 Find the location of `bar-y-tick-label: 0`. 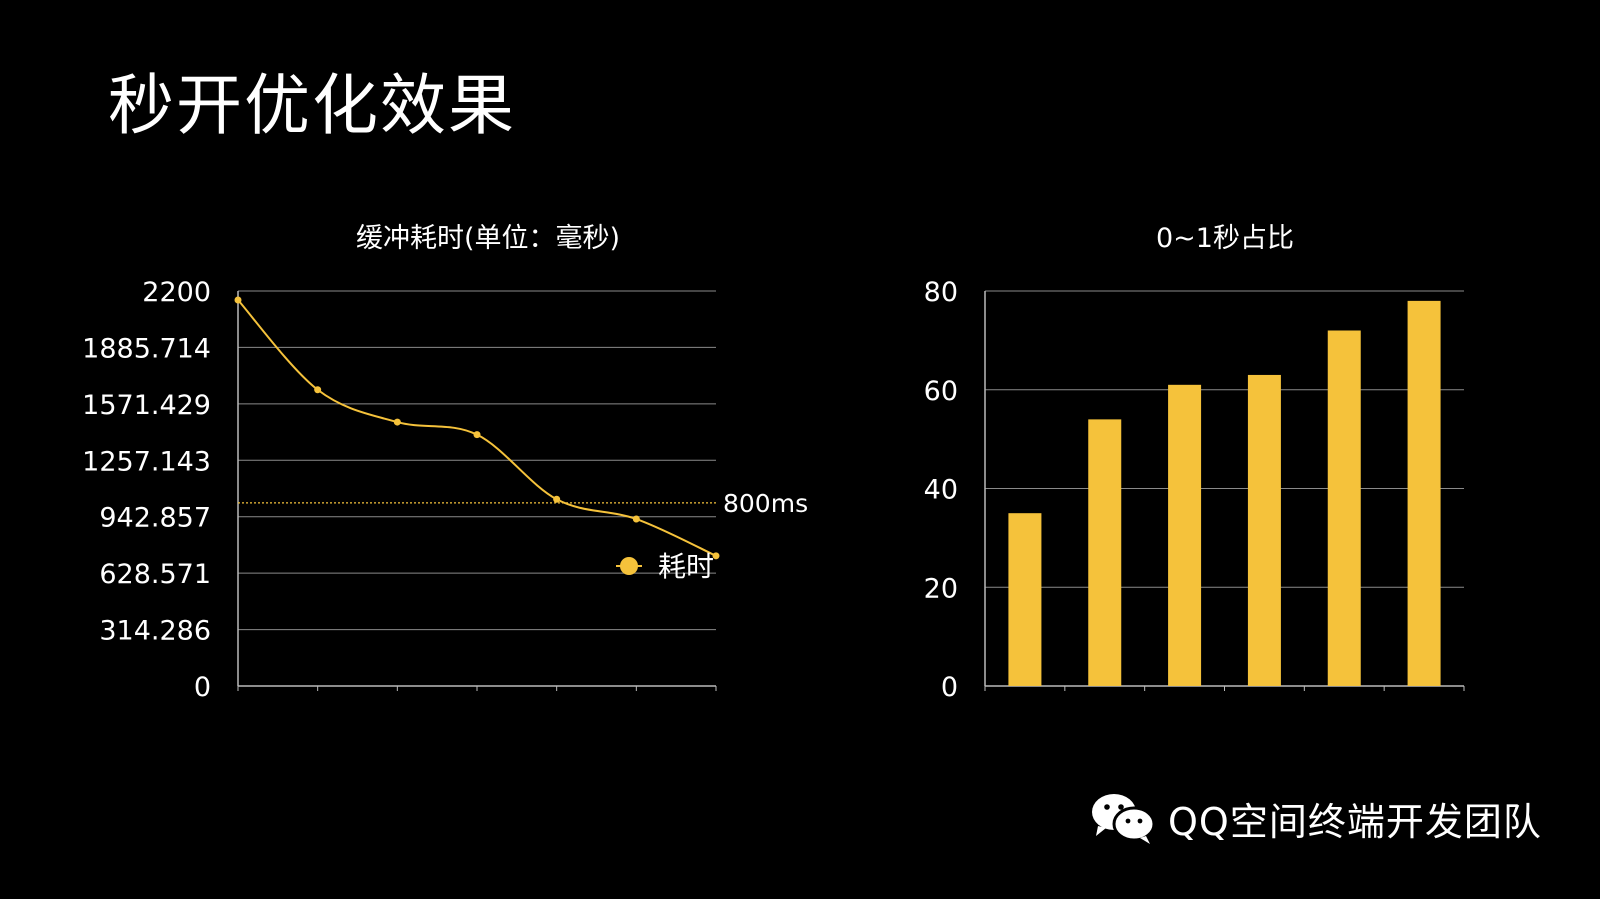

bar-y-tick-label: 0 is located at coordinates (949, 687).